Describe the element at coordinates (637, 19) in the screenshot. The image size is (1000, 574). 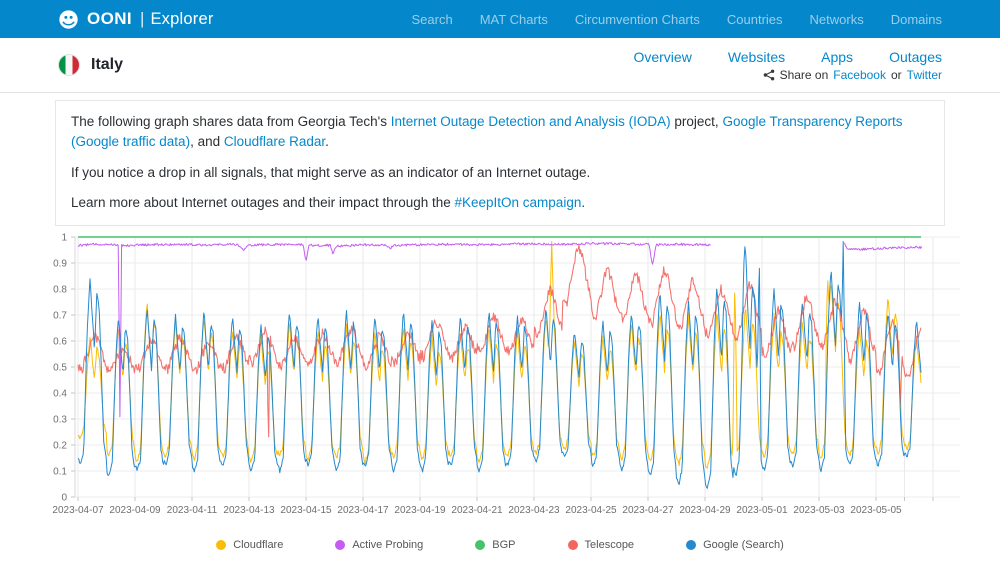
I see `nav-item-circumvention-charts: Circumvention Charts` at that location.